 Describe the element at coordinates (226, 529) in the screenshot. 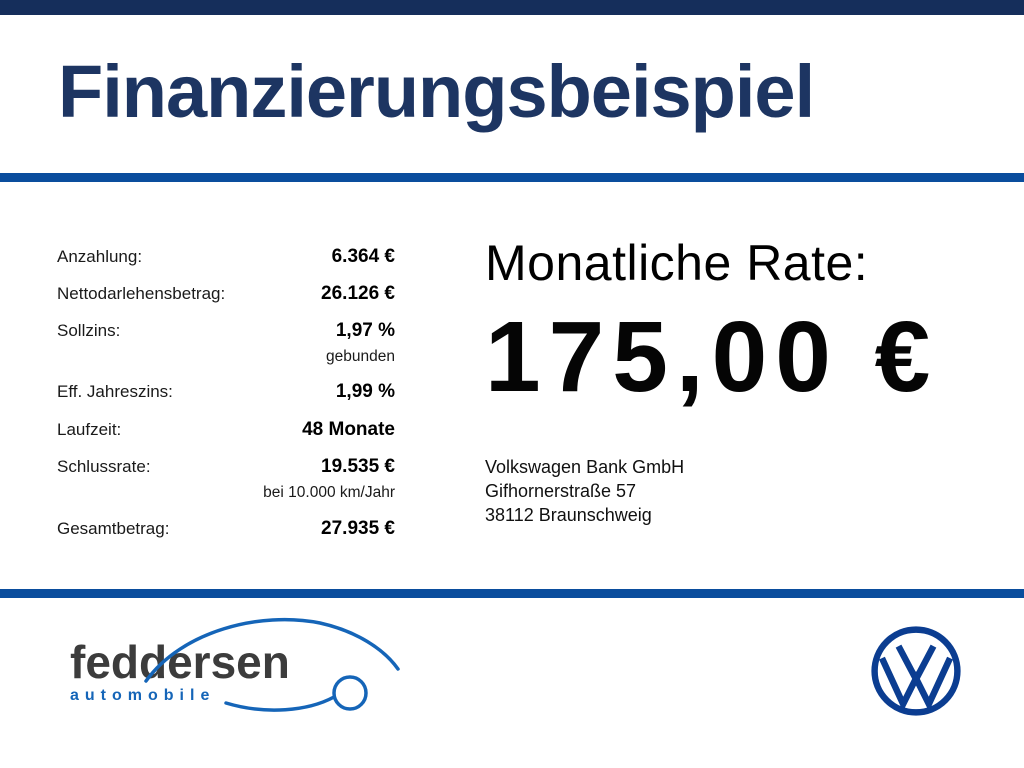

I see `finance-row-gesamtbetrag: Gesamtbetrag: 27.935 €` at that location.